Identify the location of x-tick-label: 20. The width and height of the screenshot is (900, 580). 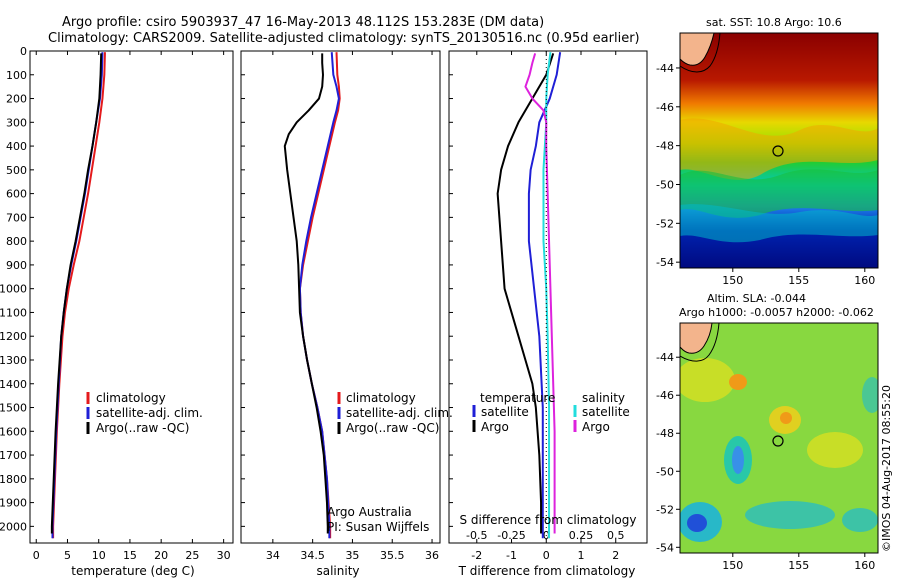
(161, 555).